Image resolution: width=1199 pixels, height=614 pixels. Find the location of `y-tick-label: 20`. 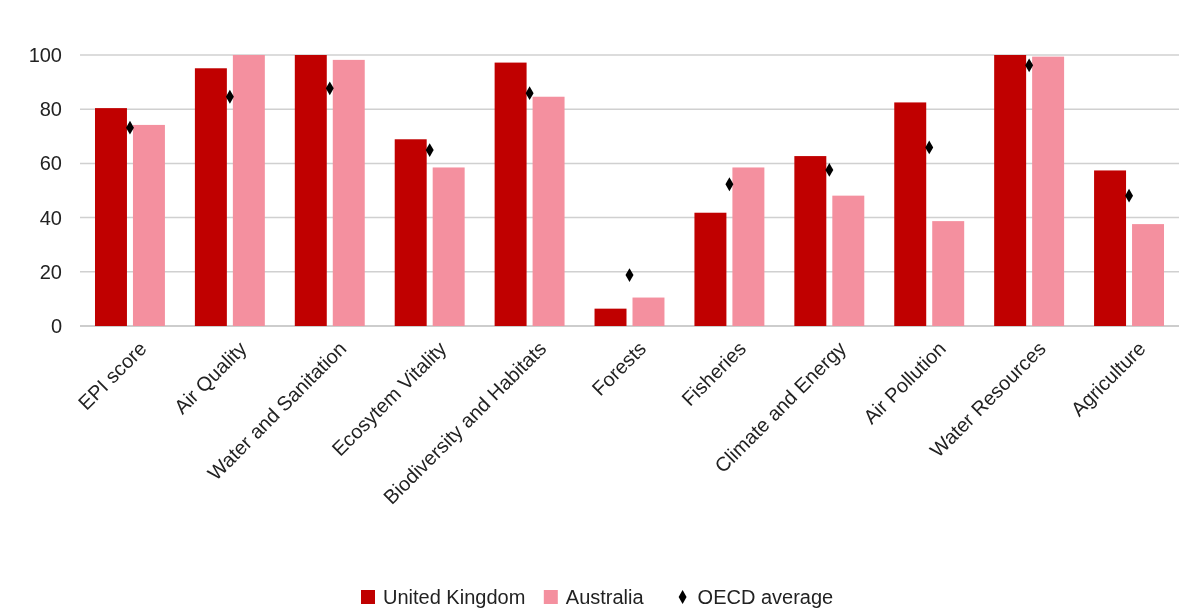

y-tick-label: 20 is located at coordinates (50, 271).